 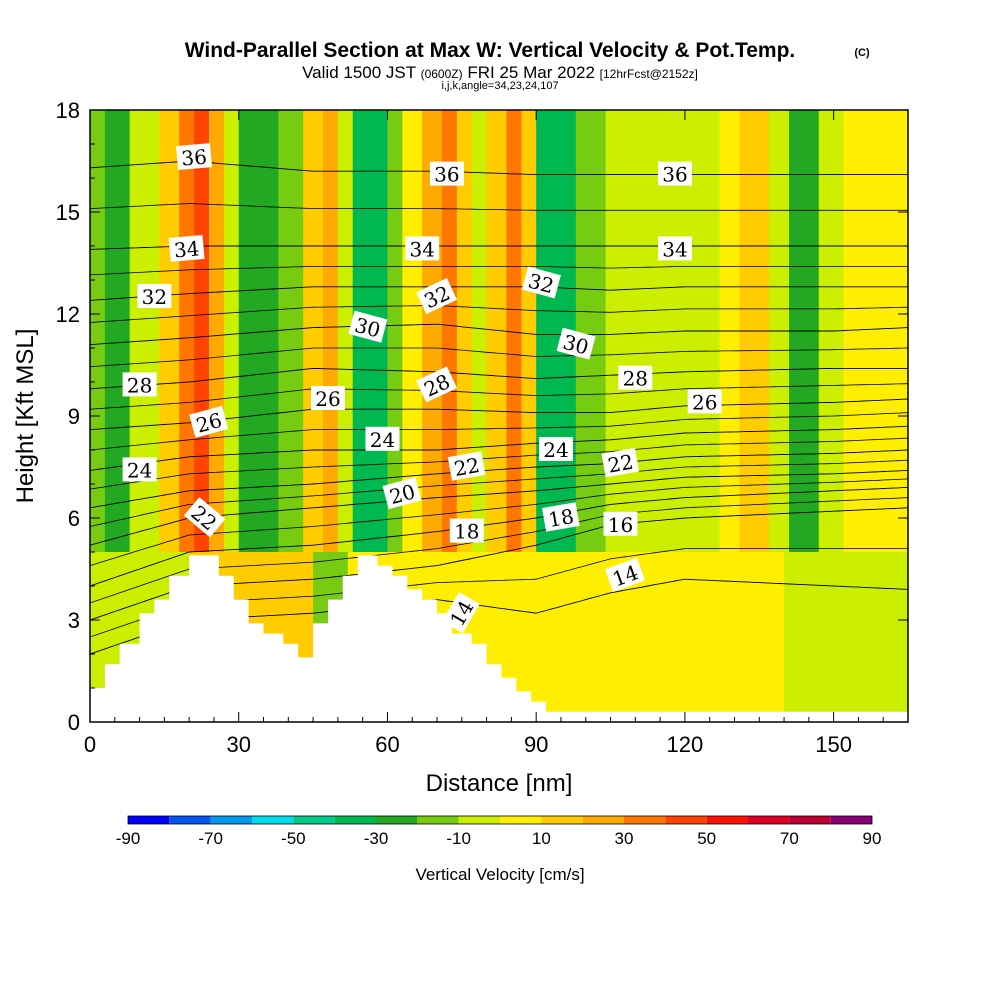 I want to click on subtitle-indices: i,j,k,angle=34,23,24,107, so click(x=499, y=86).